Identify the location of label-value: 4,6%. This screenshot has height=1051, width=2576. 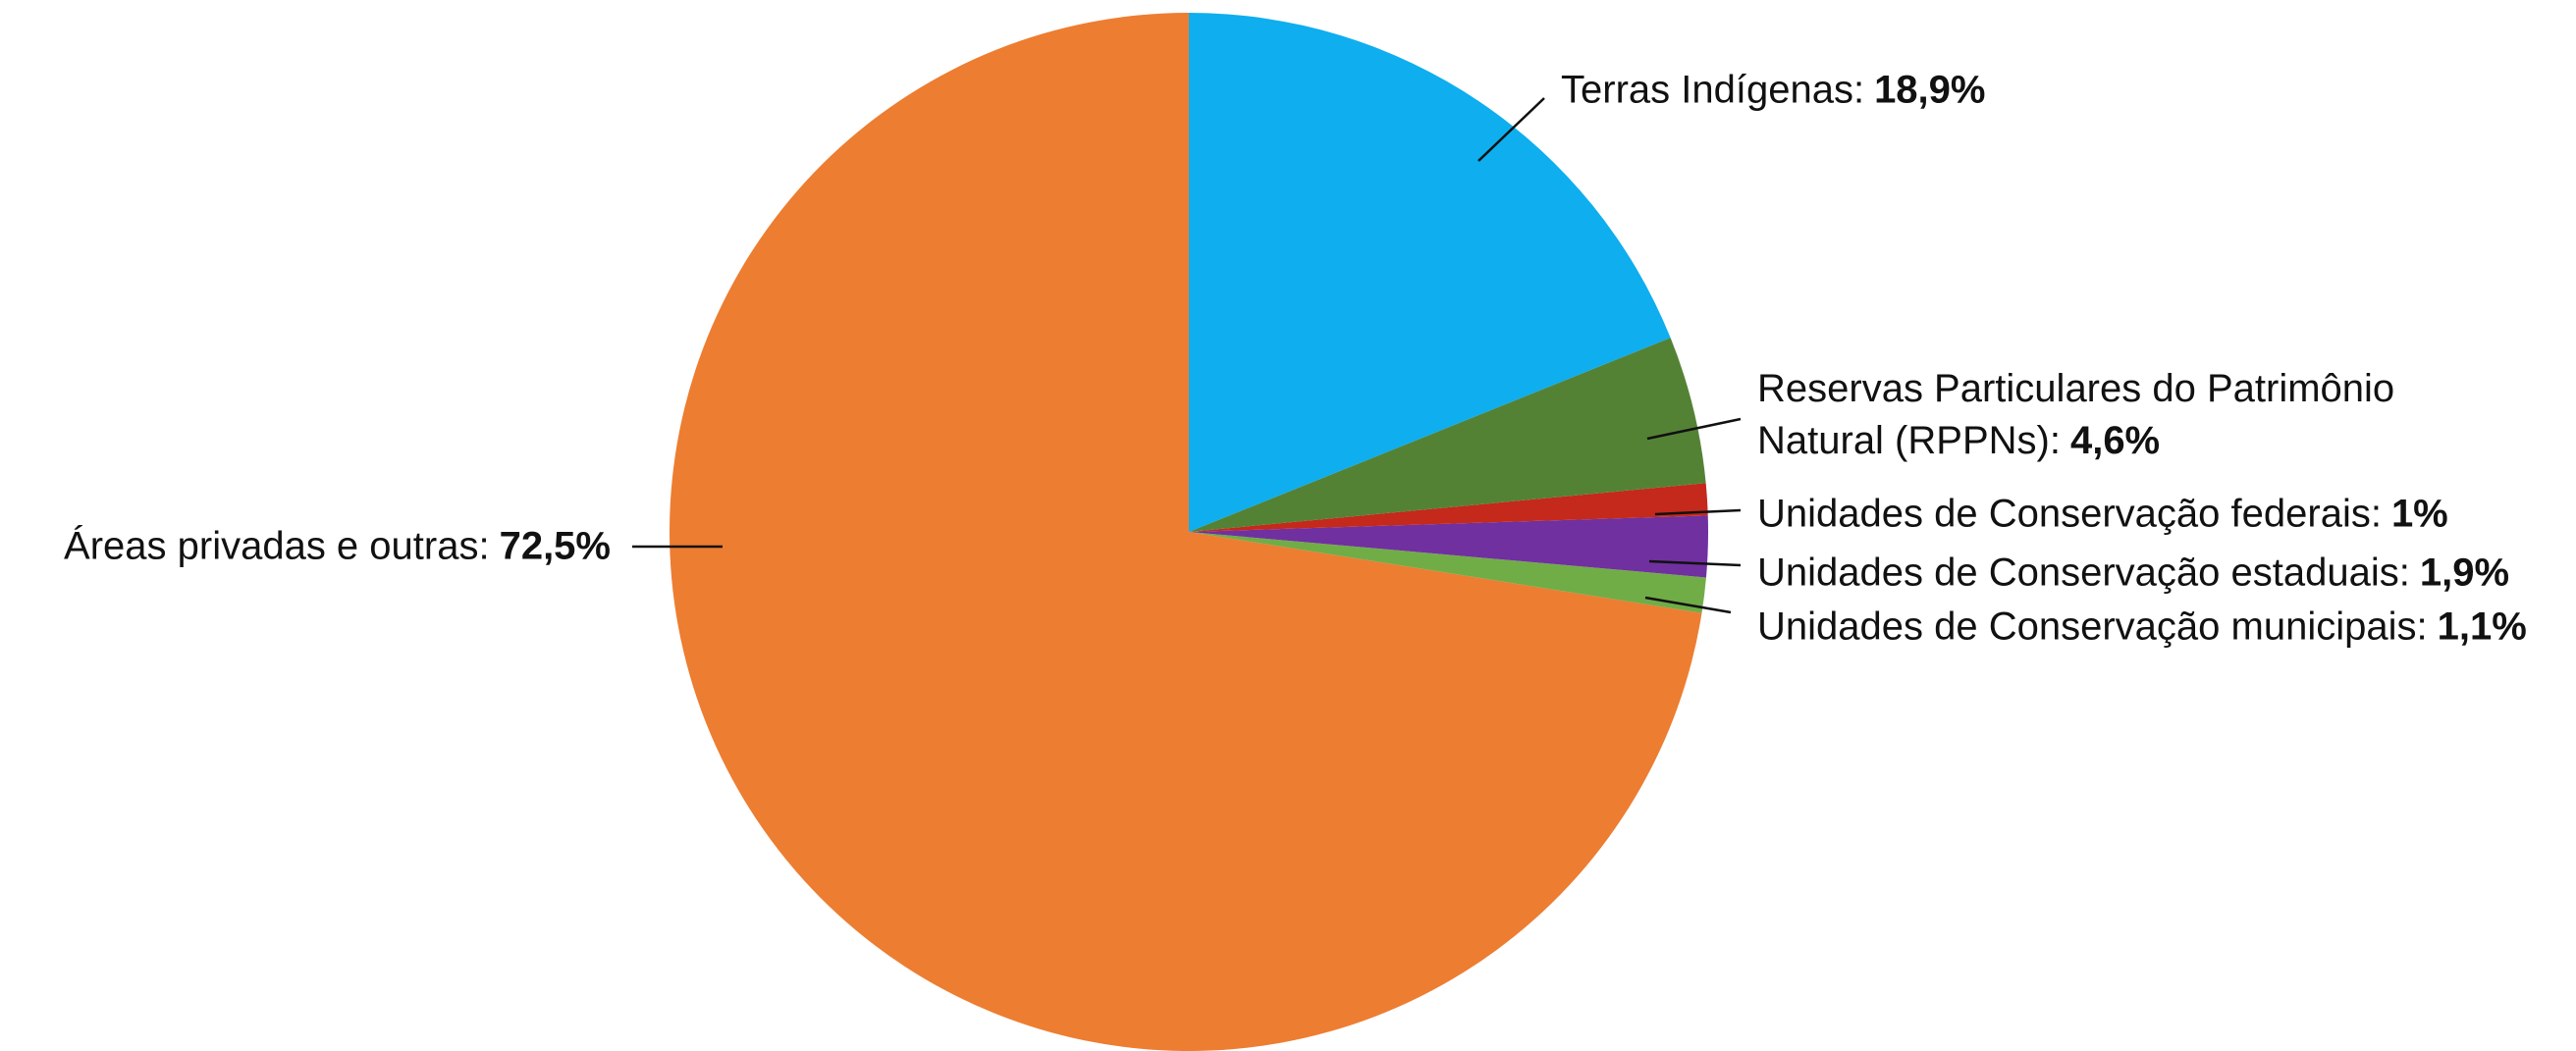
(2115, 440).